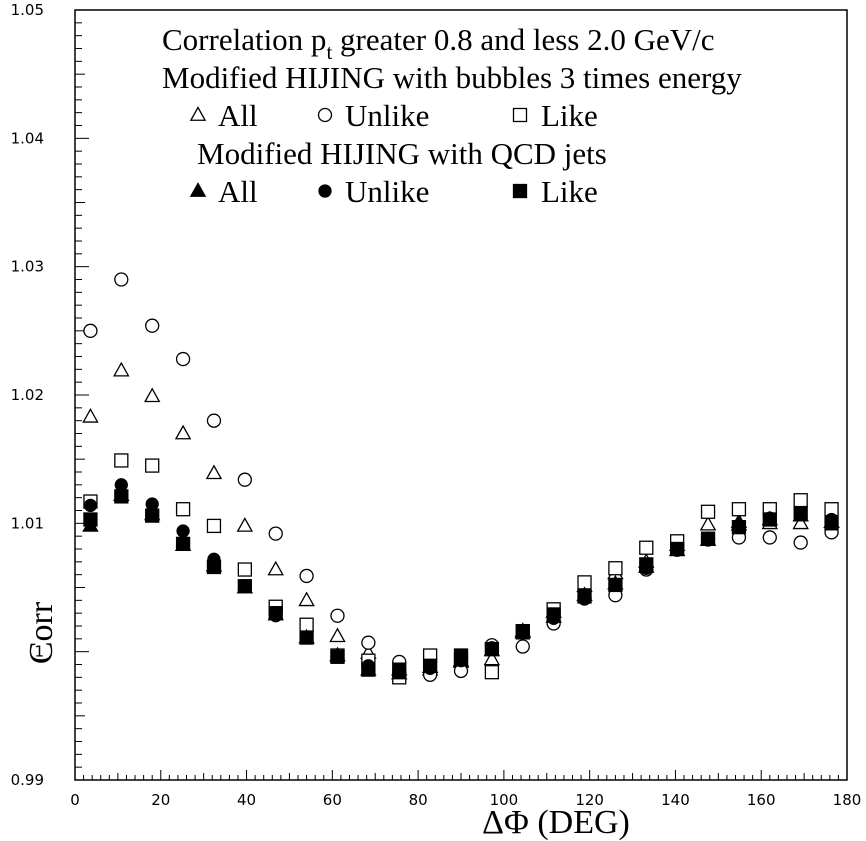  I want to click on x-tick-label: 180, so click(847, 800).